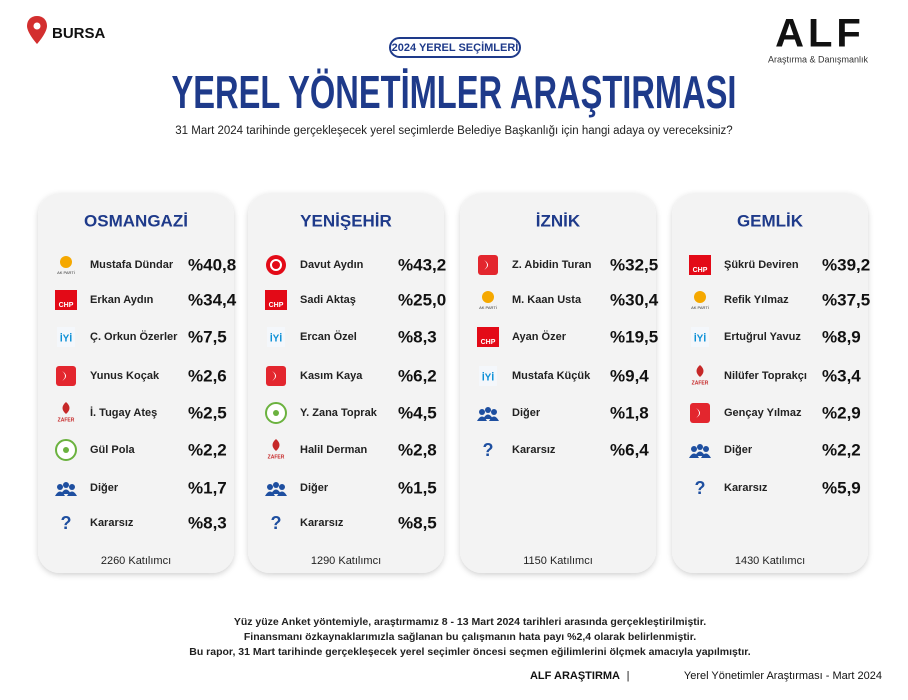  What do you see at coordinates (558, 220) in the screenshot?
I see `district-name: İZNİK` at bounding box center [558, 220].